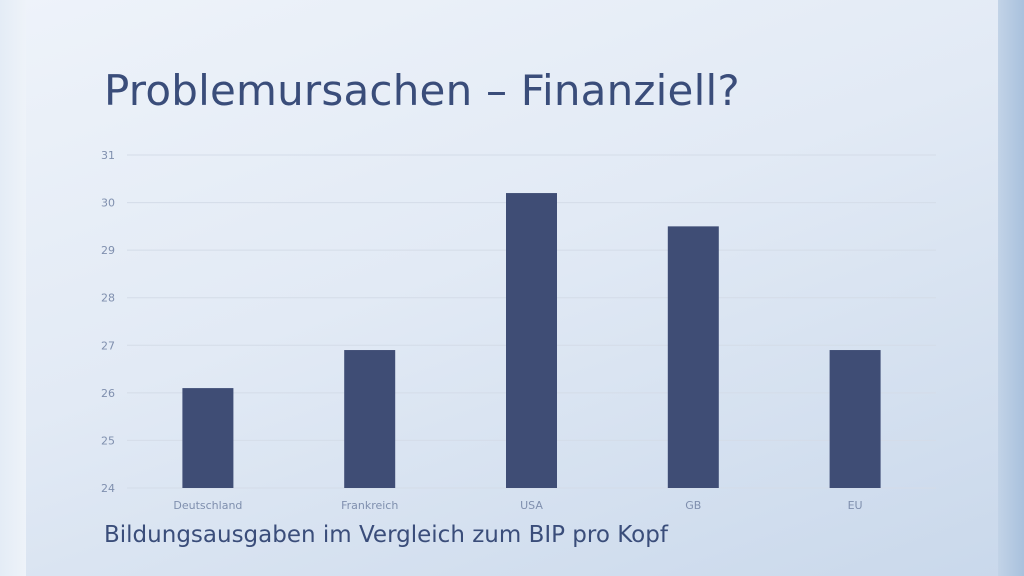 The height and width of the screenshot is (576, 1024). I want to click on bar-usa, so click(531, 341).